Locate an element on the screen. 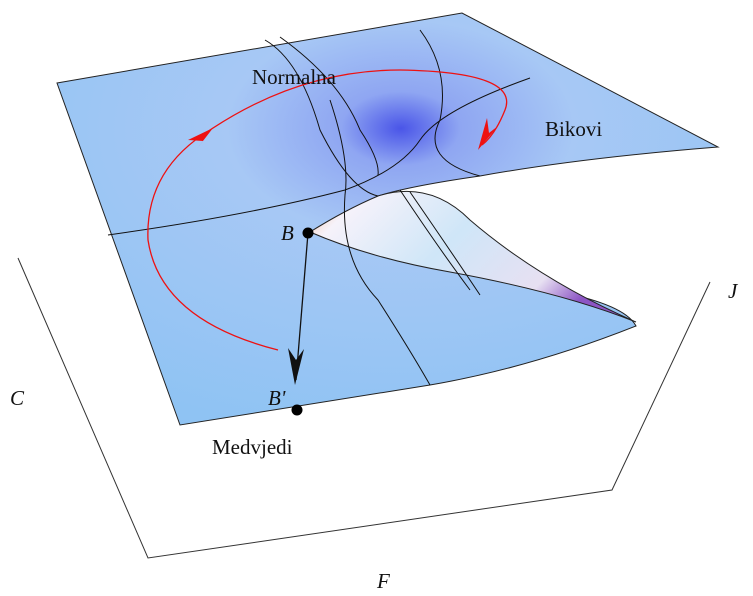  jump-arrow is located at coordinates (302, 306).